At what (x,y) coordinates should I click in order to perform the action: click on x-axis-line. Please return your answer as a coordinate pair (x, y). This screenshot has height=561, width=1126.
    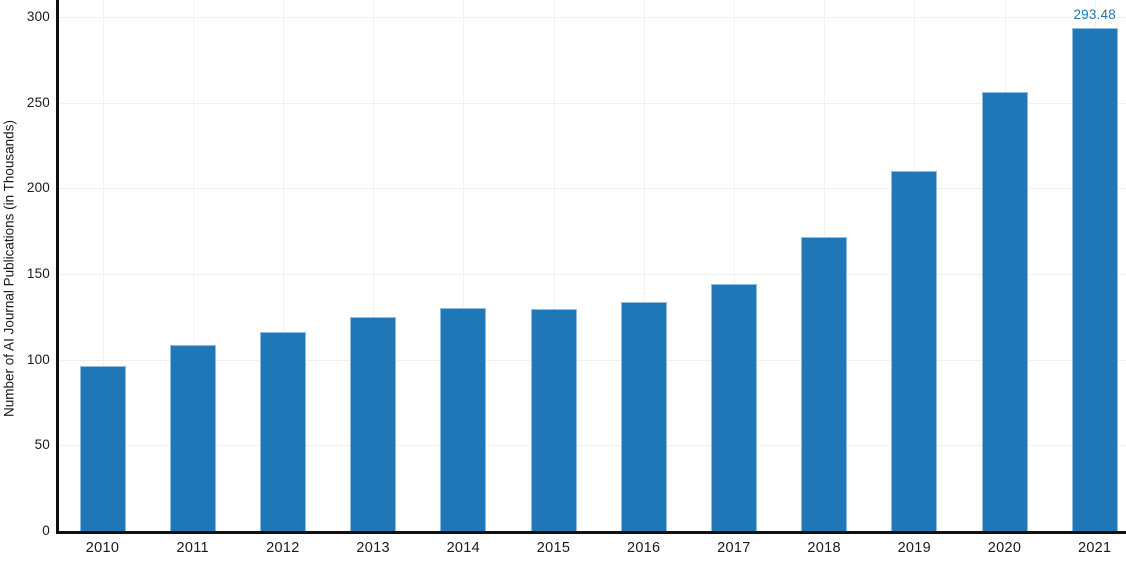
    Looking at the image, I should click on (591, 532).